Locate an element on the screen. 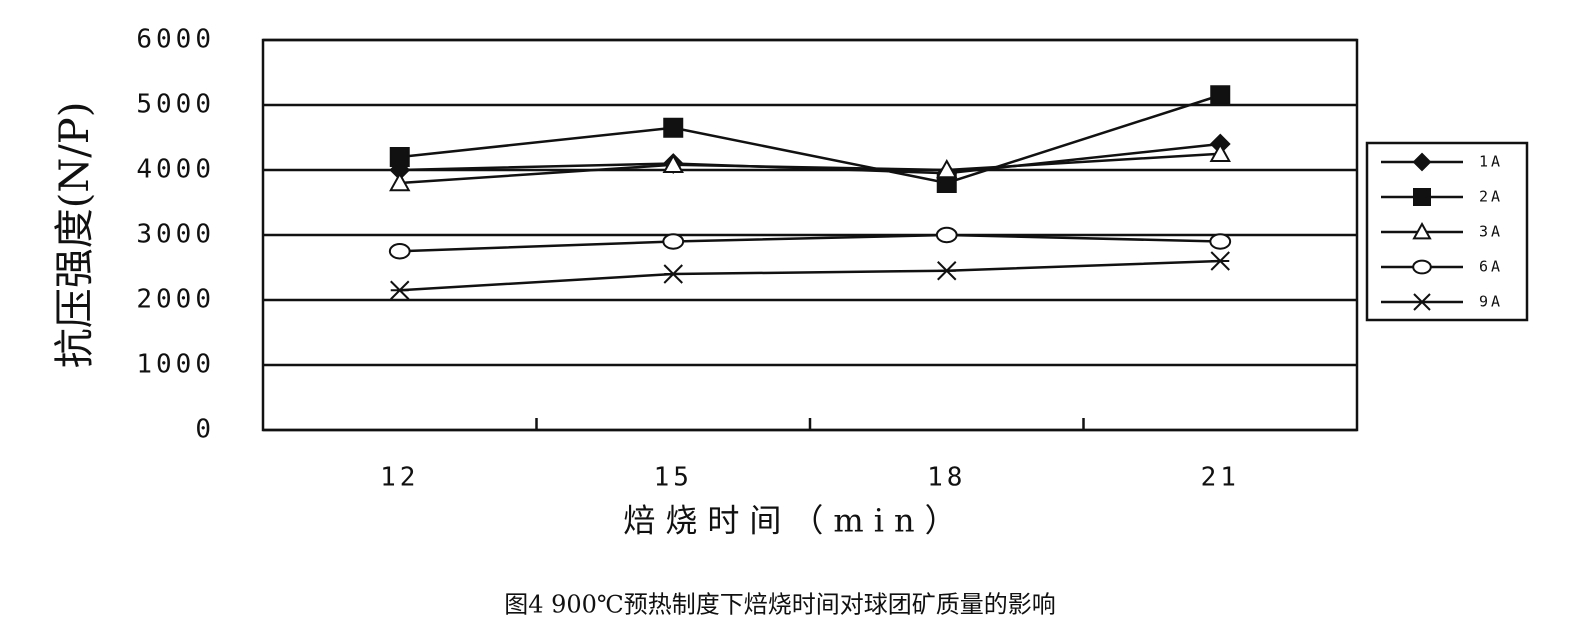  caption: 图4 900℃预热制度下焙烧时间对球团矿质量的影响 is located at coordinates (780, 605).